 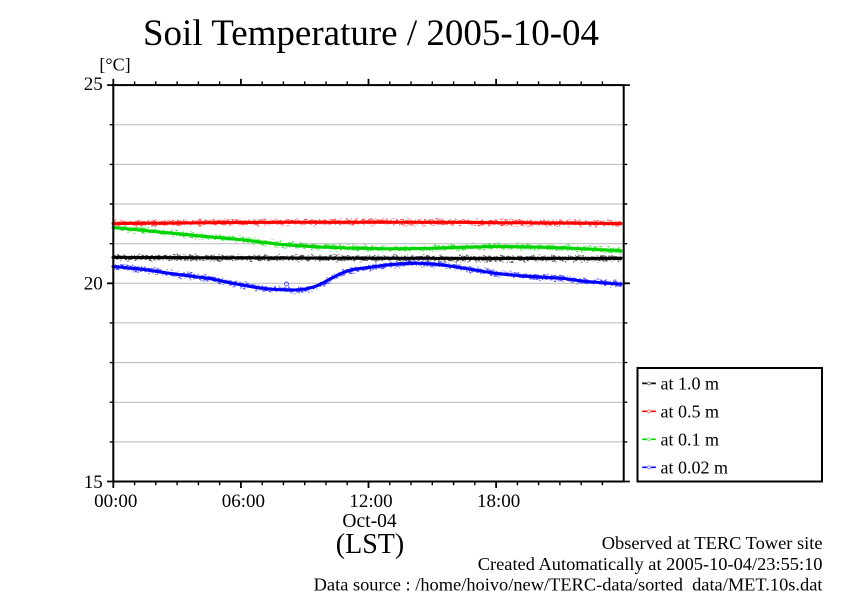 What do you see at coordinates (369, 521) in the screenshot?
I see `svg-text: Oct-04` at bounding box center [369, 521].